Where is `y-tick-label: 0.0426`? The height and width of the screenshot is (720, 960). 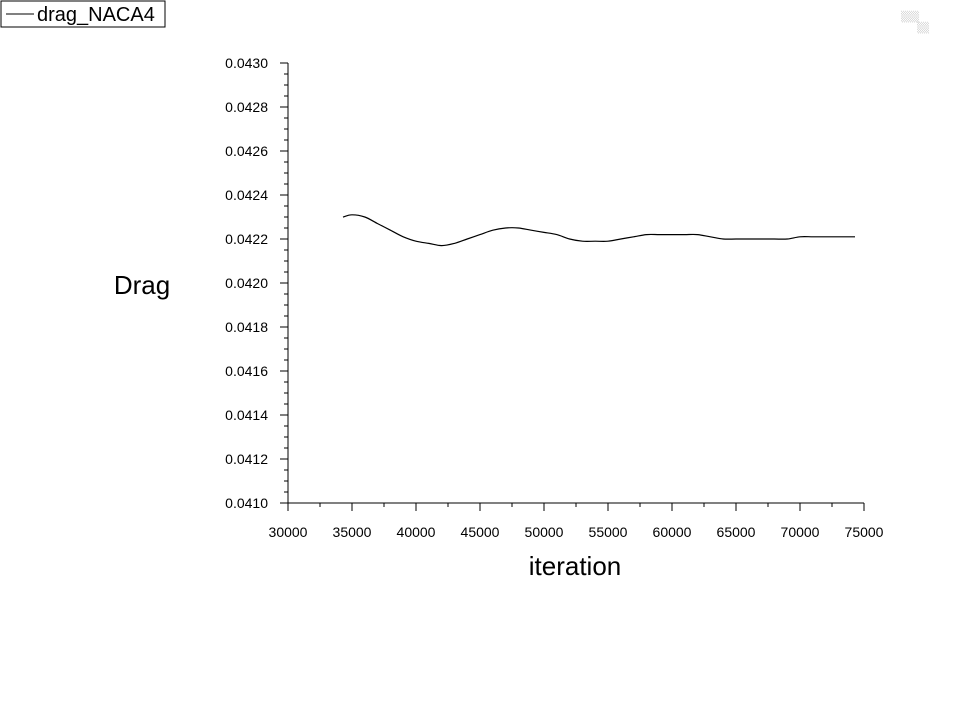 y-tick-label: 0.0426 is located at coordinates (246, 151).